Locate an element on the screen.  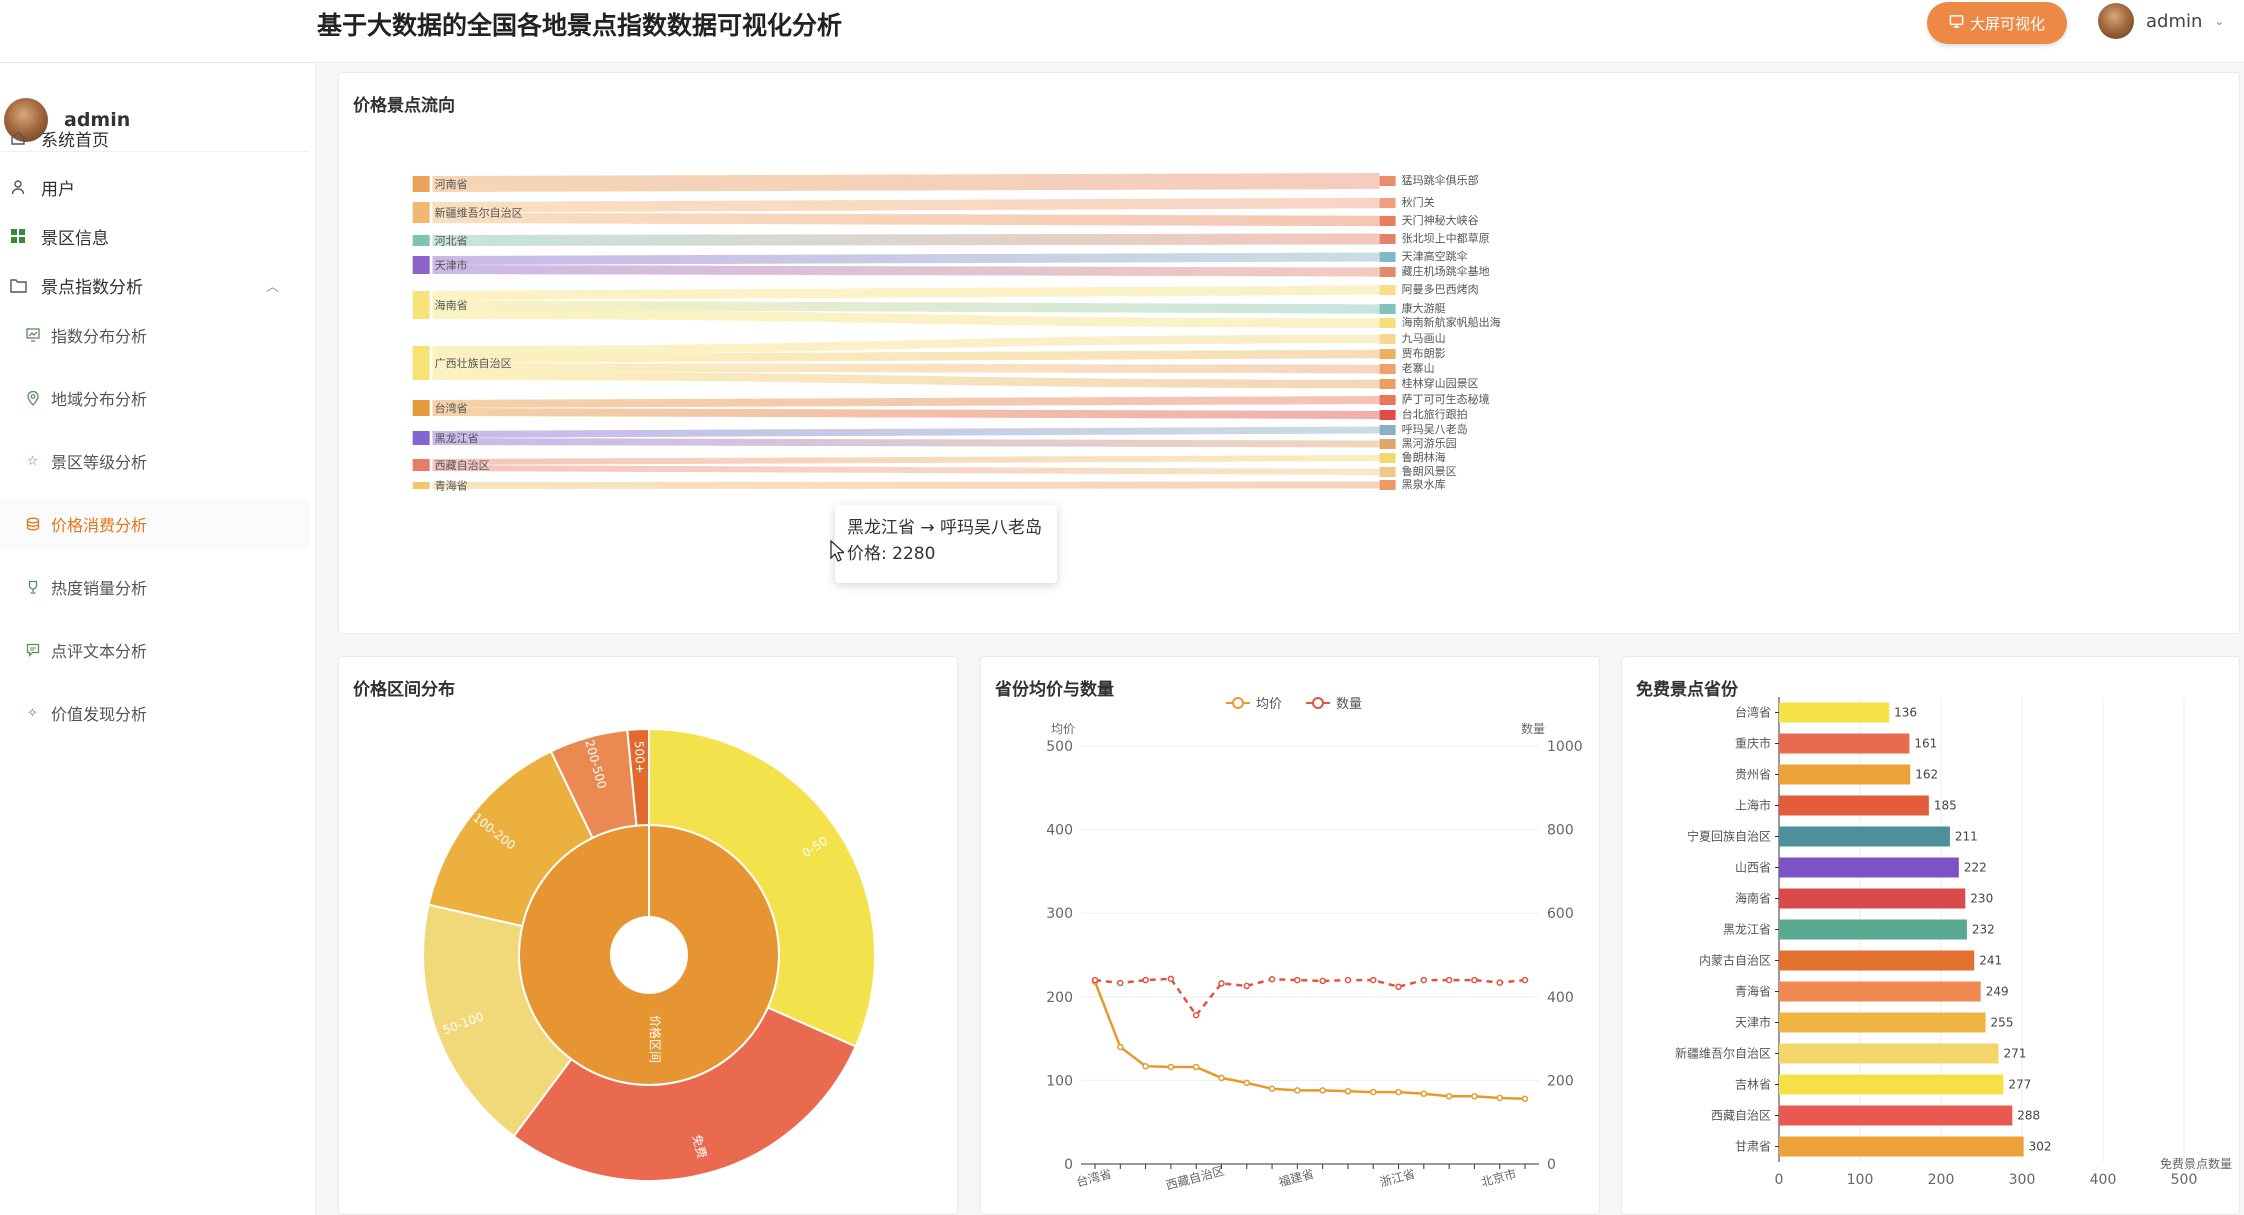
bar-category-label: 西藏自治区 is located at coordinates (1741, 1116).